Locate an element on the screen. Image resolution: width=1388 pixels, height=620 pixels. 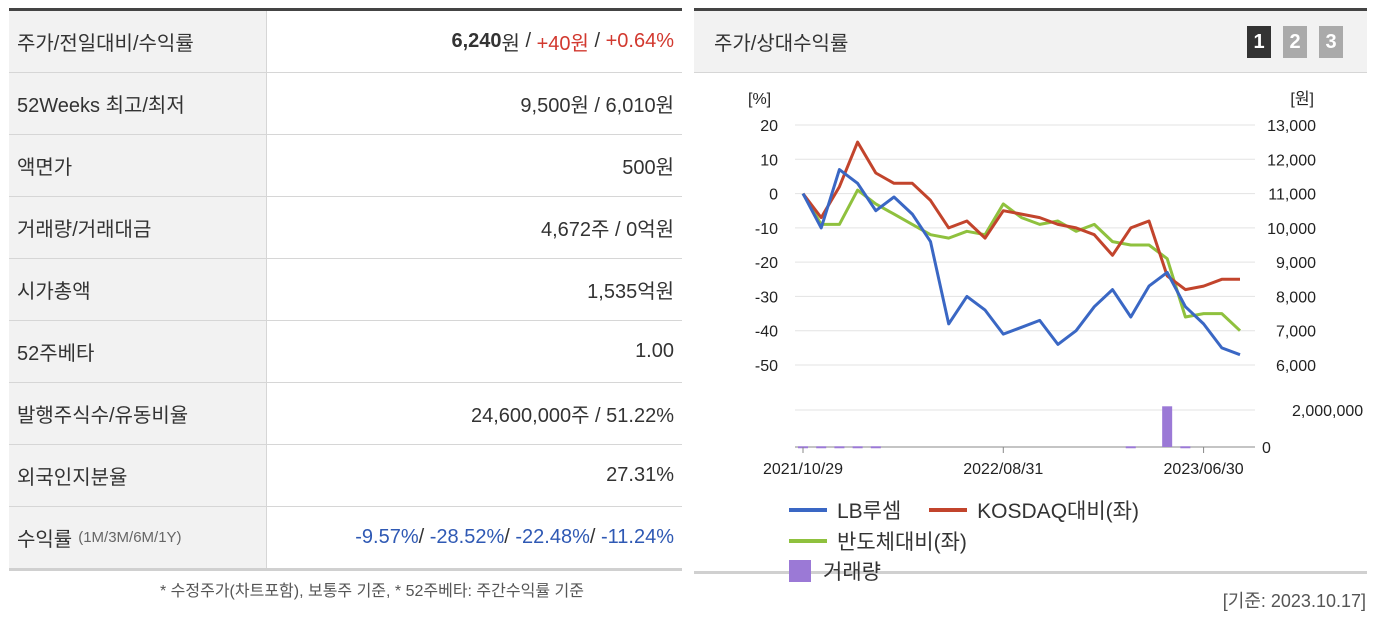
volume-tick-label: 0 is located at coordinates (1266, 448).